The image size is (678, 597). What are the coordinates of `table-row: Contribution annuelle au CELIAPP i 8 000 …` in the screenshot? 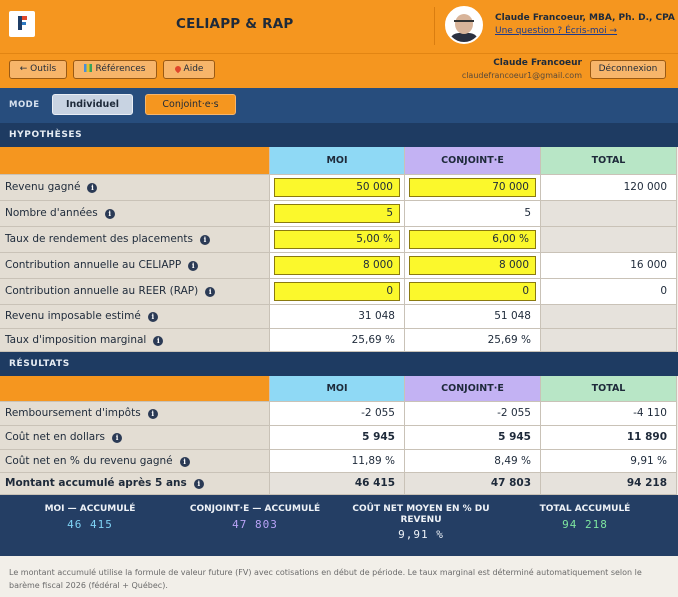 It's located at (339, 266).